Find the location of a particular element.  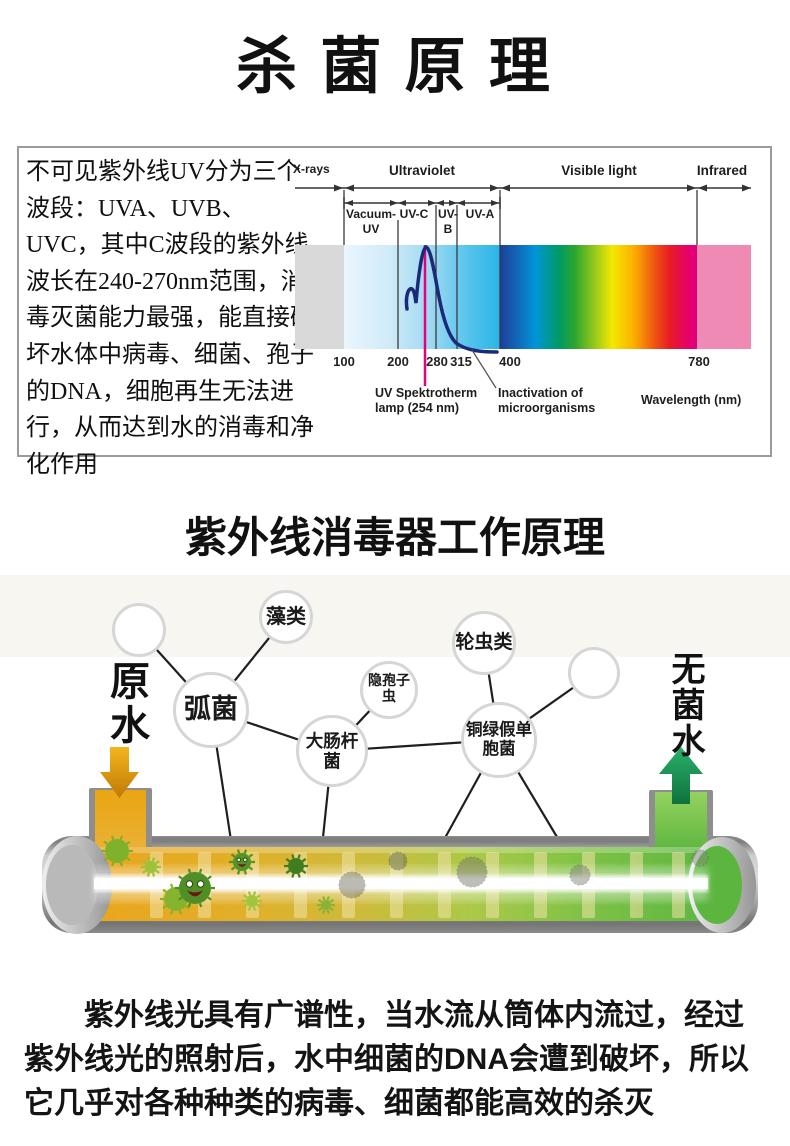

tick-200: 200 is located at coordinates (398, 361).